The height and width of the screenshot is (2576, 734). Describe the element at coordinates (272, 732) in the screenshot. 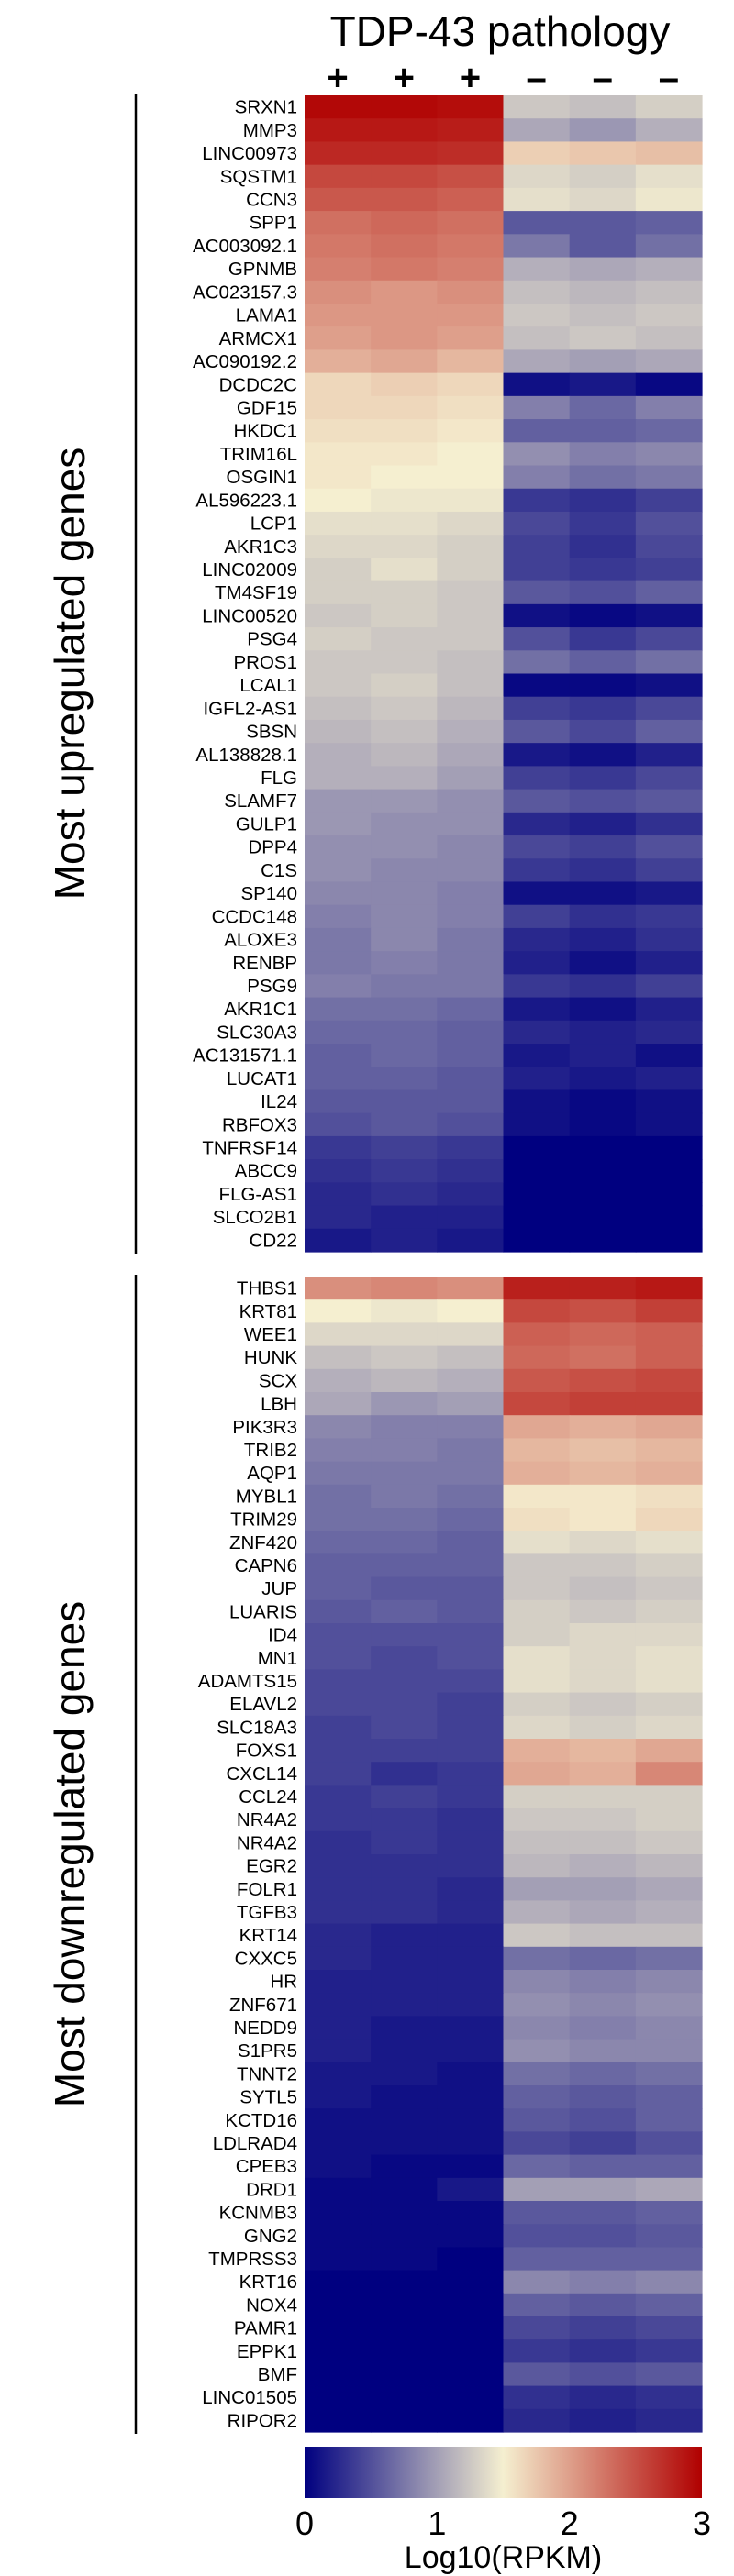

I see `gene-label: SBSN` at that location.